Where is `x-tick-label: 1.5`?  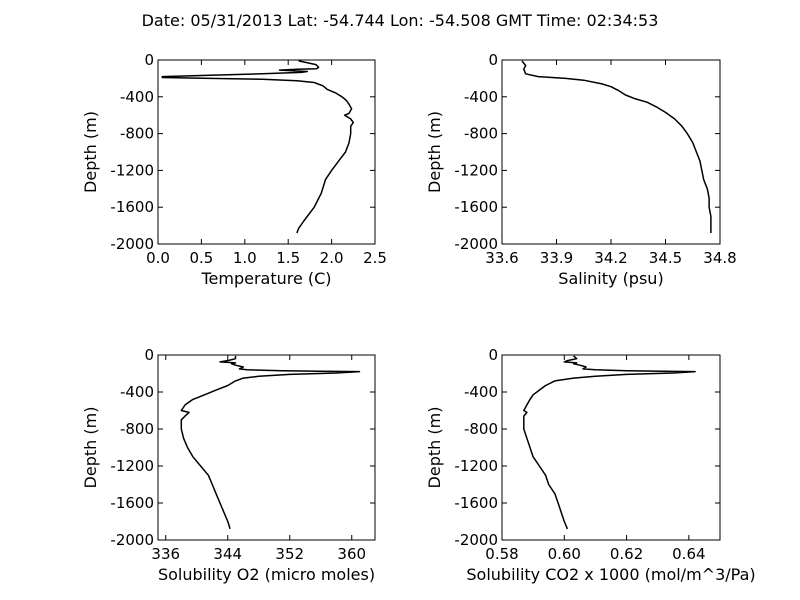 x-tick-label: 1.5 is located at coordinates (288, 258).